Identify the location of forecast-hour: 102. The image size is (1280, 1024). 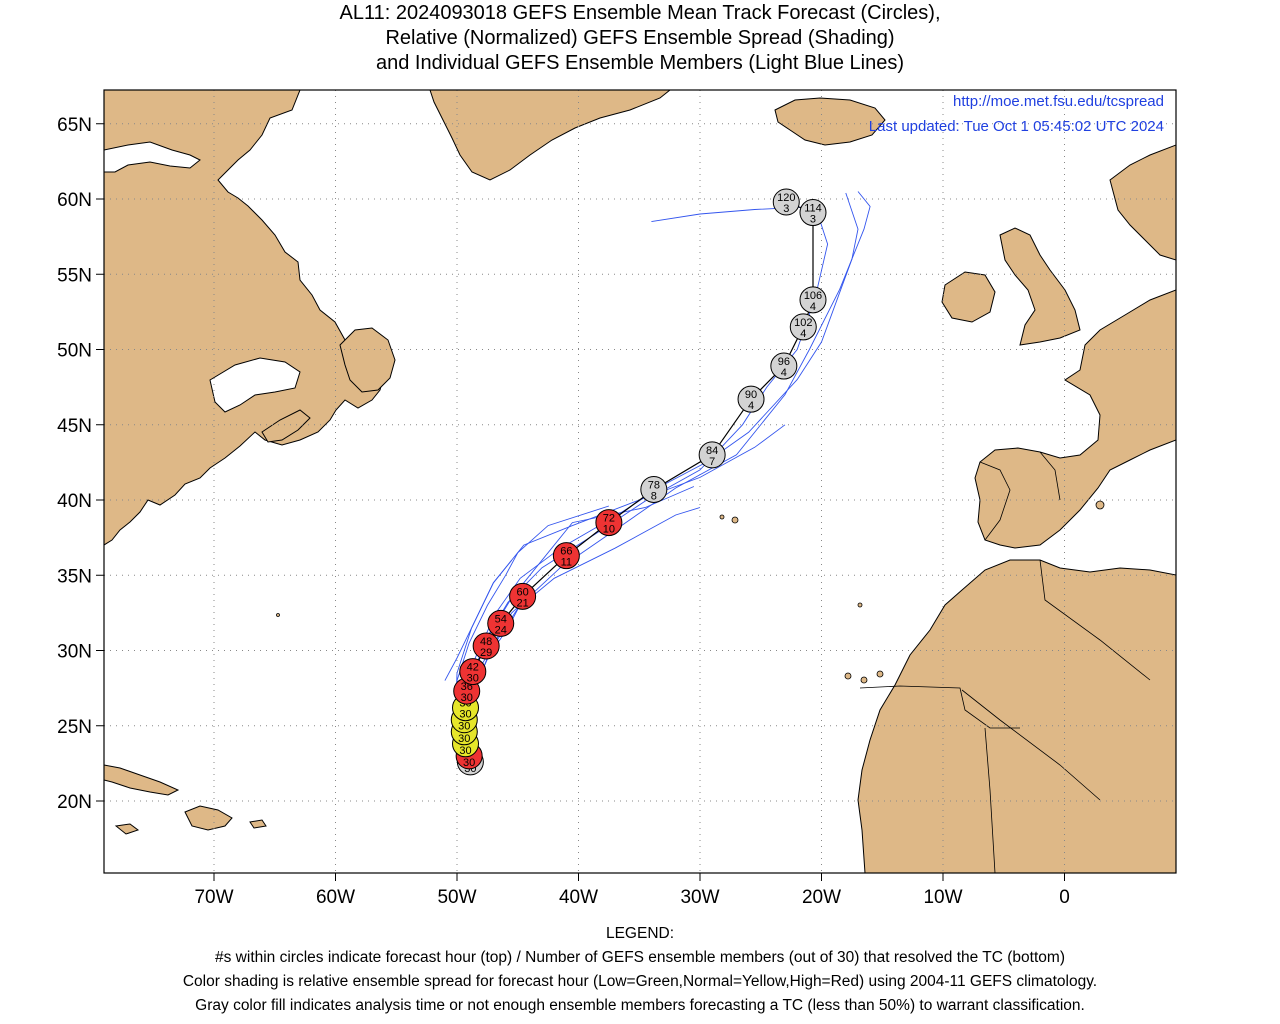
(803, 323).